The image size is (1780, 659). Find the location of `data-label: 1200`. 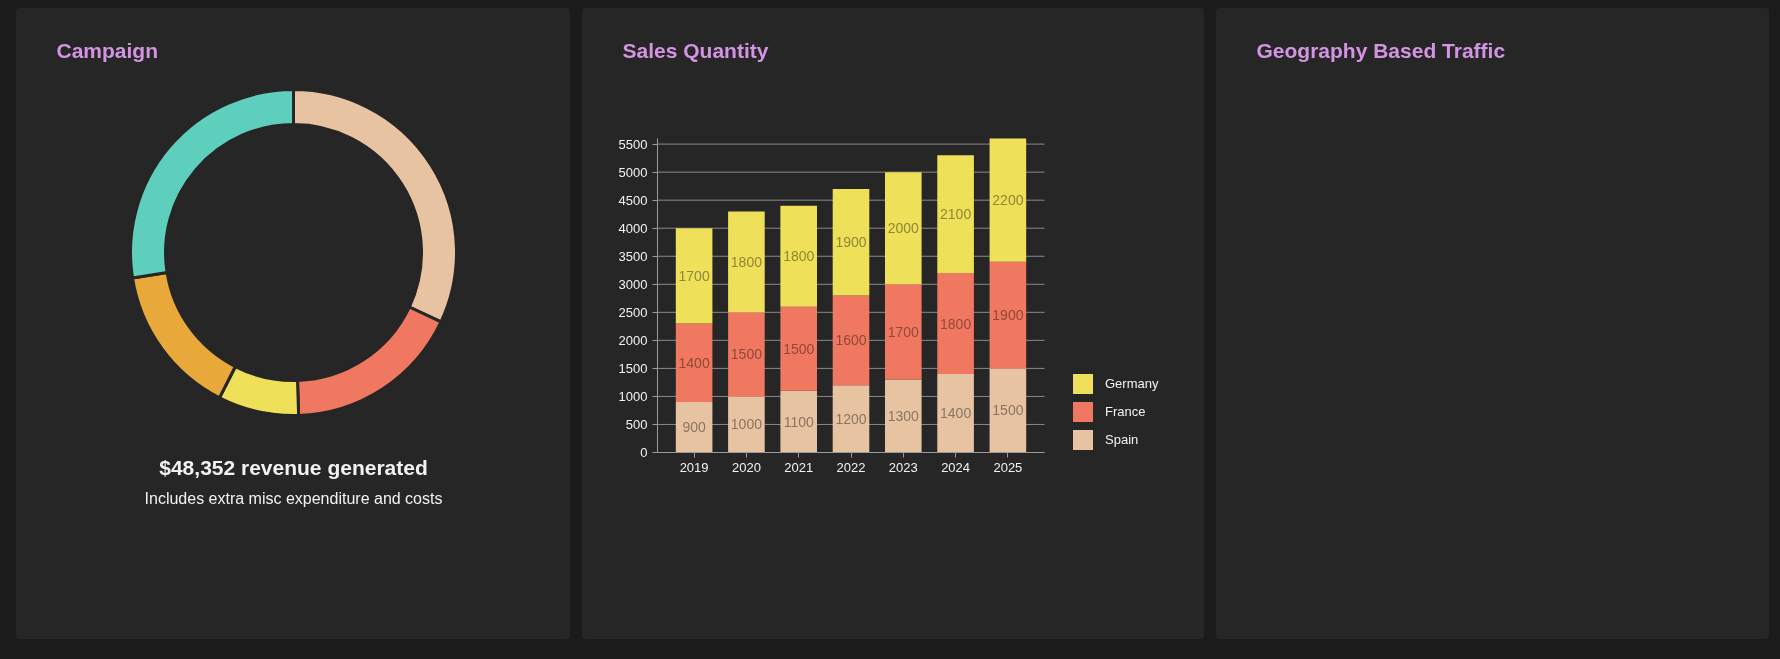

data-label: 1200 is located at coordinates (851, 418).